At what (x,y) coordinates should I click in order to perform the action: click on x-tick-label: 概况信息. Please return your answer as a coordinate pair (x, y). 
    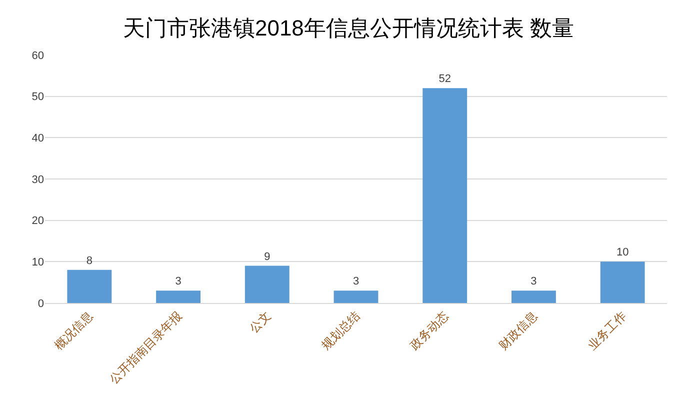
    Looking at the image, I should click on (74, 330).